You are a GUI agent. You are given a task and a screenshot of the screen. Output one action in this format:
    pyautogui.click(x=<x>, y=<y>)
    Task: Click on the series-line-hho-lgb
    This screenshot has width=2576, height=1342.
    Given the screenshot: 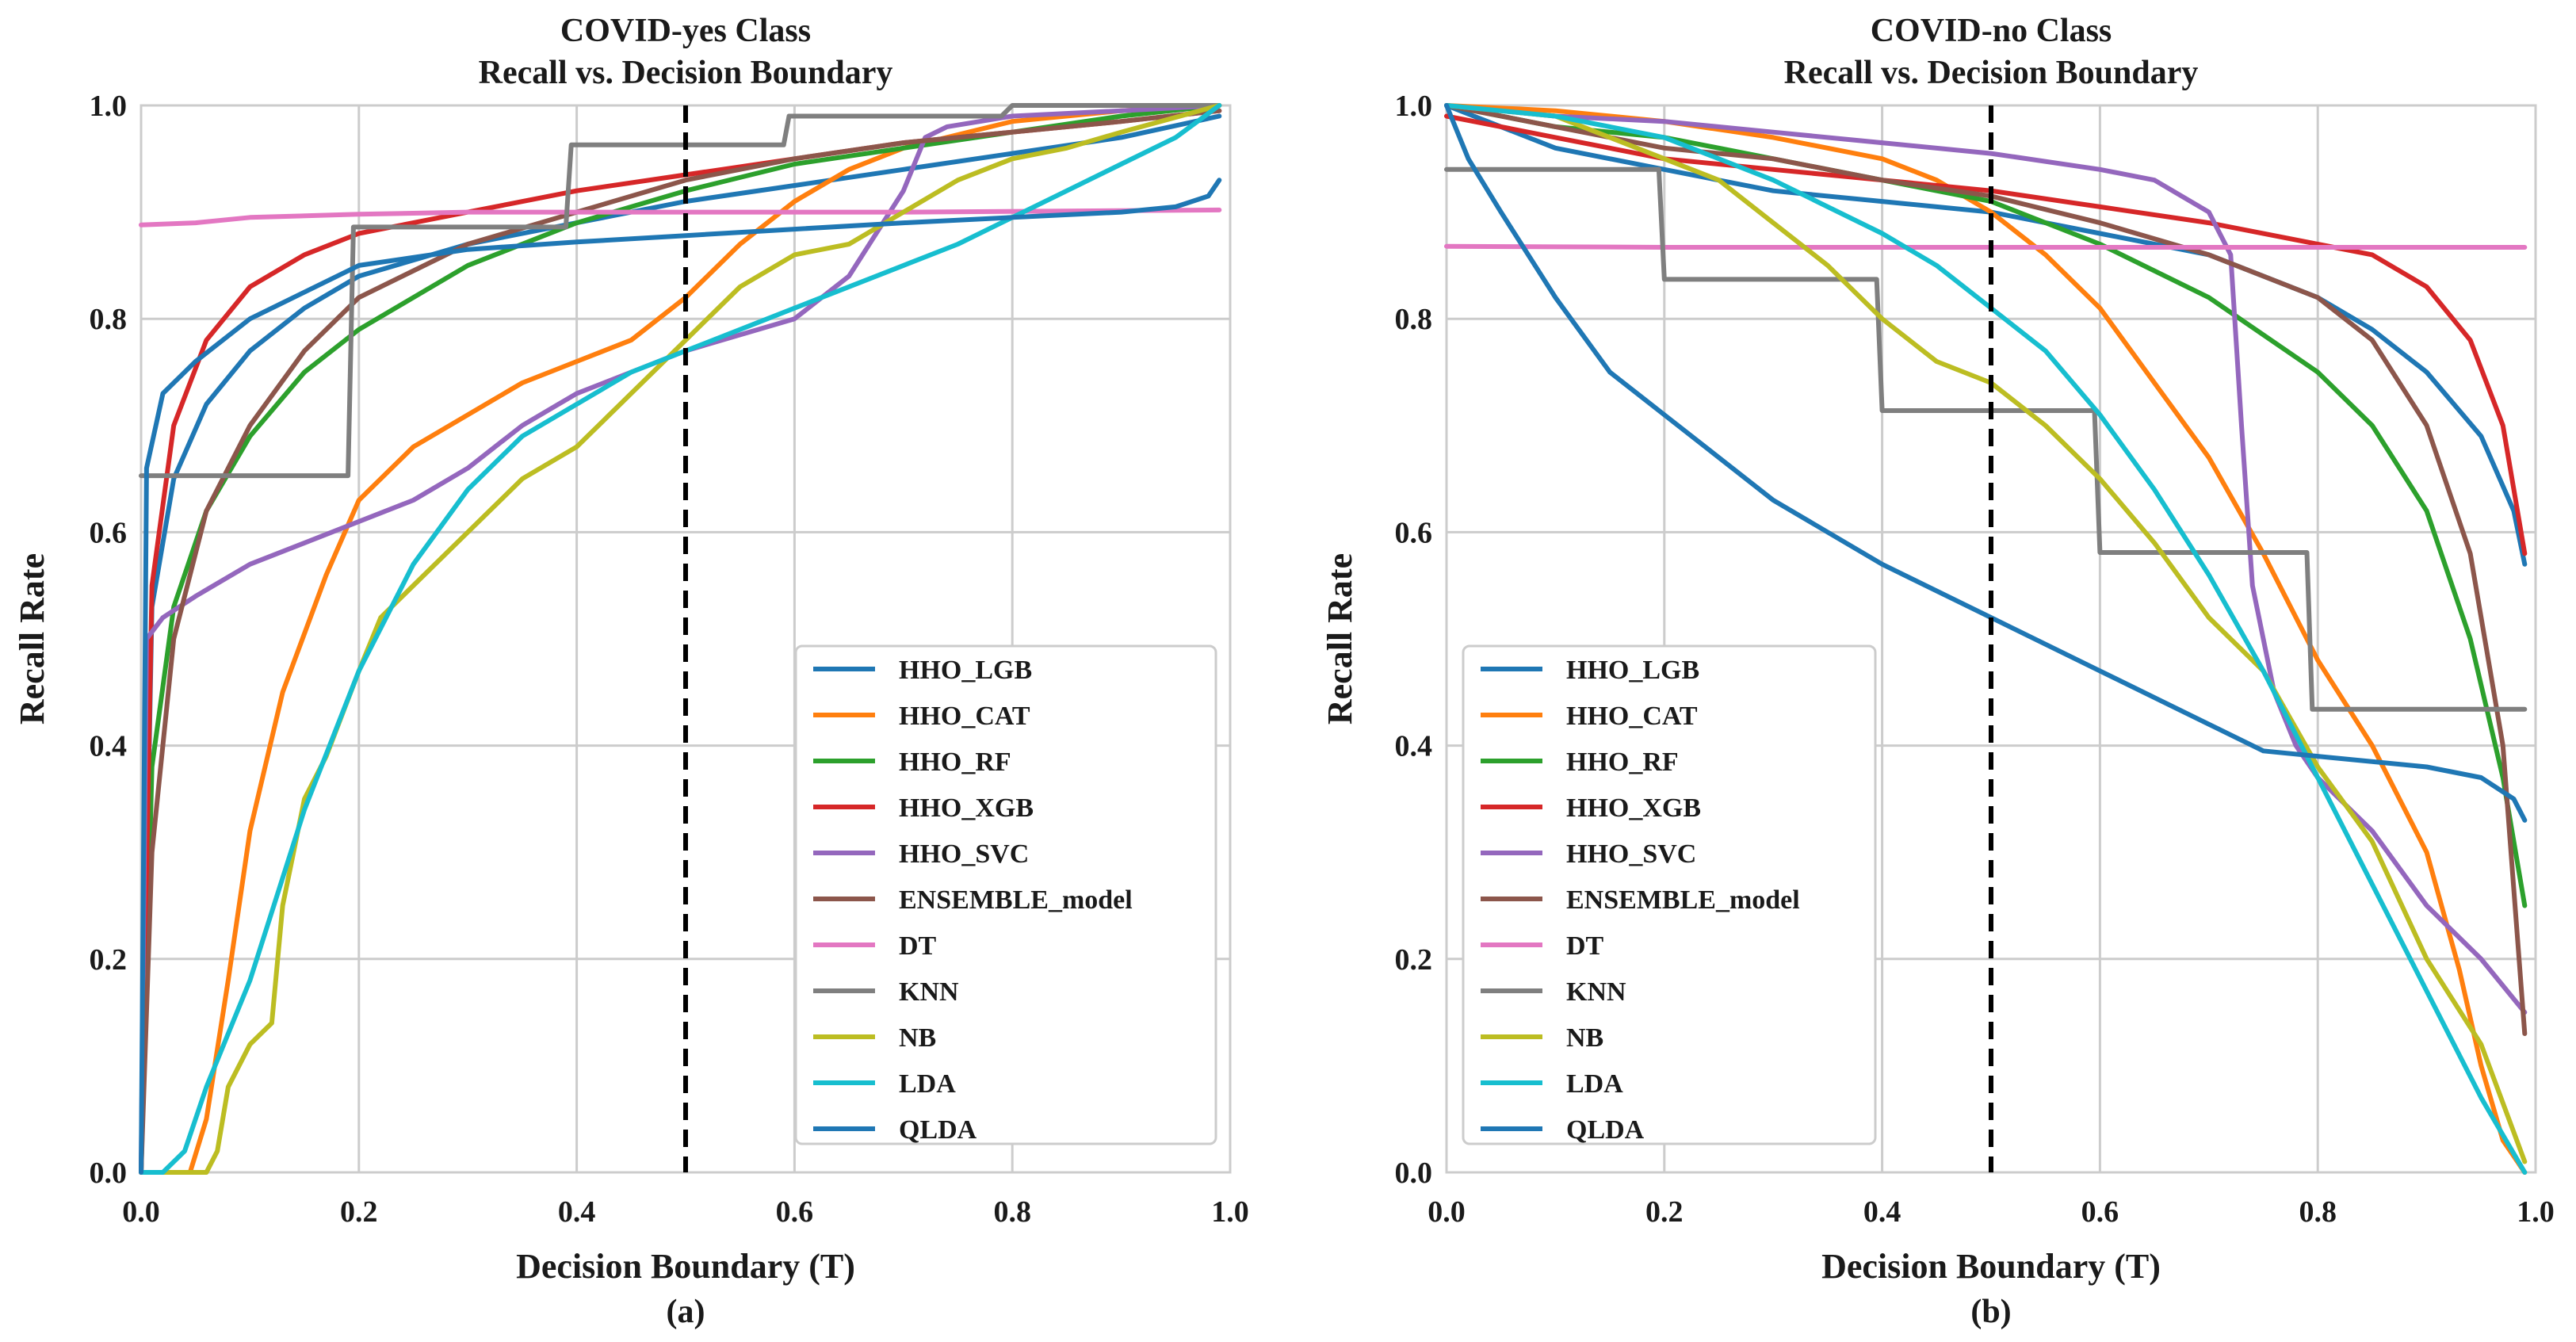 What is the action you would take?
    pyautogui.click(x=1986, y=335)
    